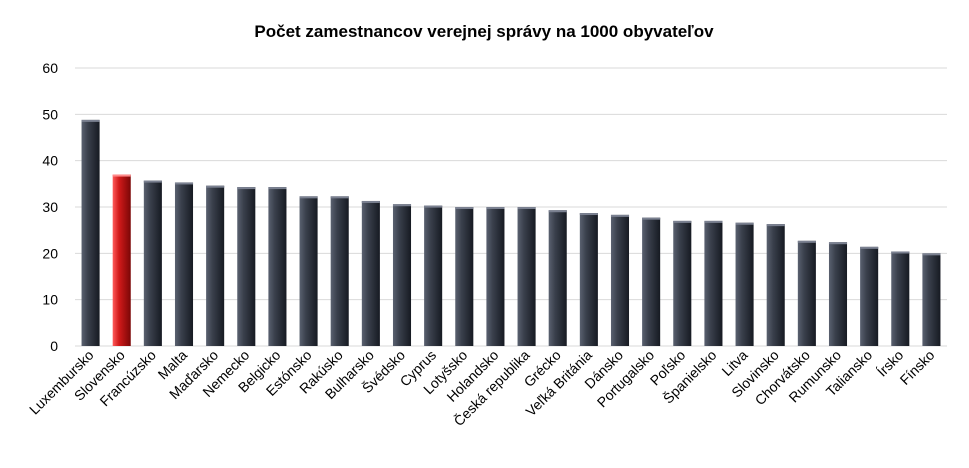 Image resolution: width=969 pixels, height=468 pixels. I want to click on bar-česká-republika, so click(526, 276).